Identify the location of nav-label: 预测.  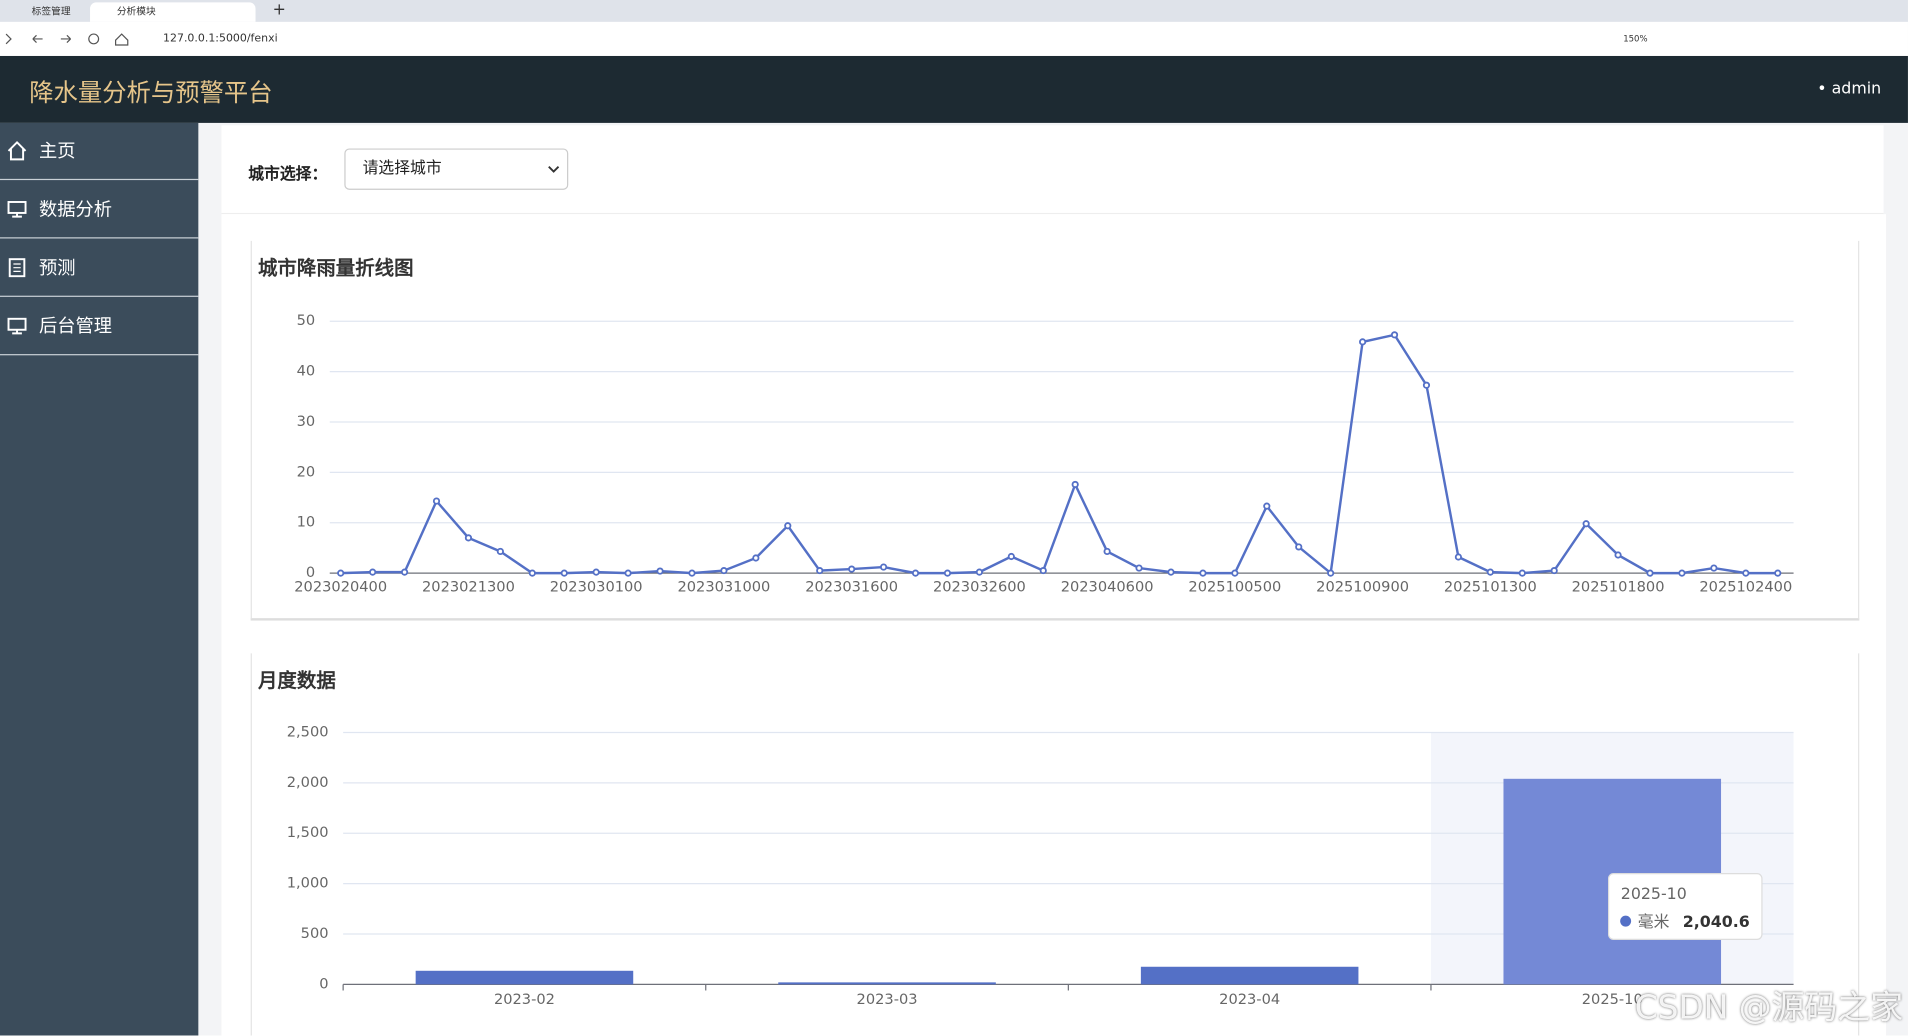
(57, 267).